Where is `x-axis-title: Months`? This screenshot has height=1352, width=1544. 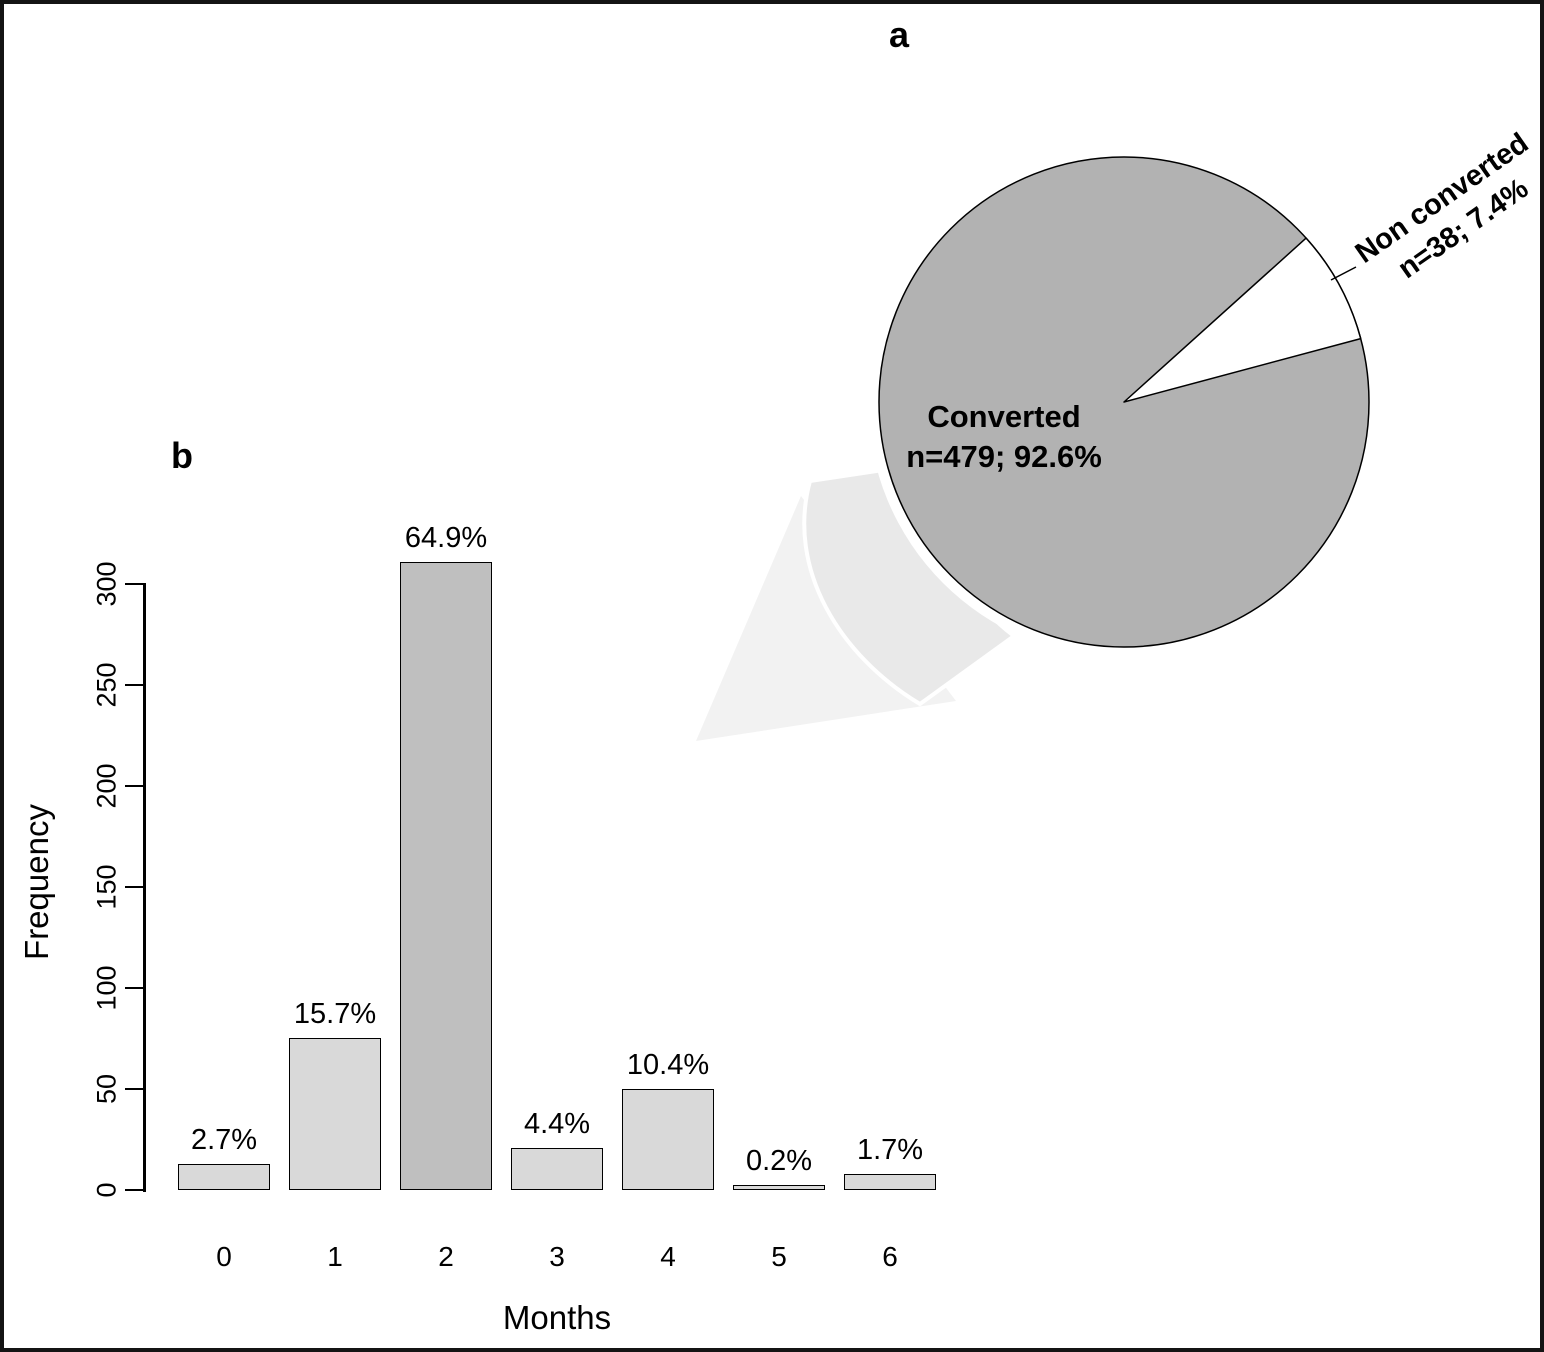 x-axis-title: Months is located at coordinates (557, 1317).